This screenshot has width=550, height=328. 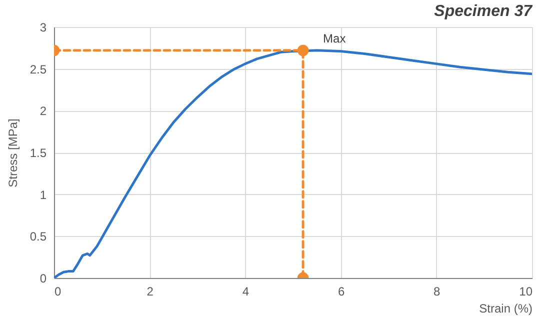 I want to click on annotation: Max, so click(x=334, y=38).